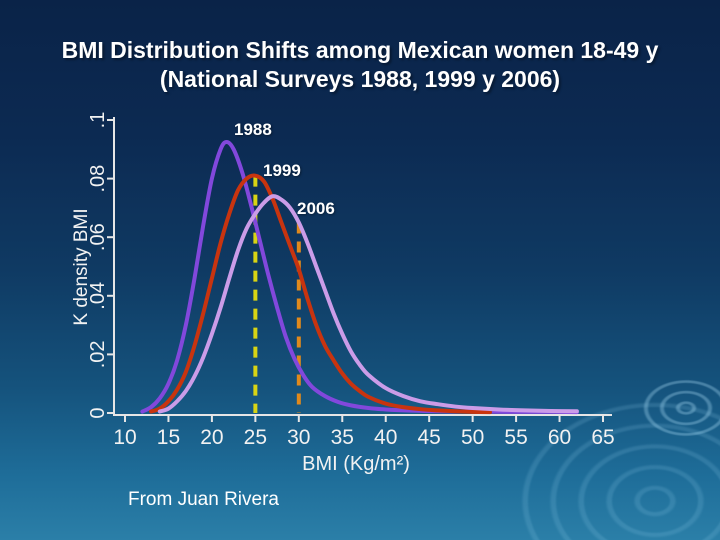  Describe the element at coordinates (203, 499) in the screenshot. I see `attribution-text: From Juan Rivera` at that location.